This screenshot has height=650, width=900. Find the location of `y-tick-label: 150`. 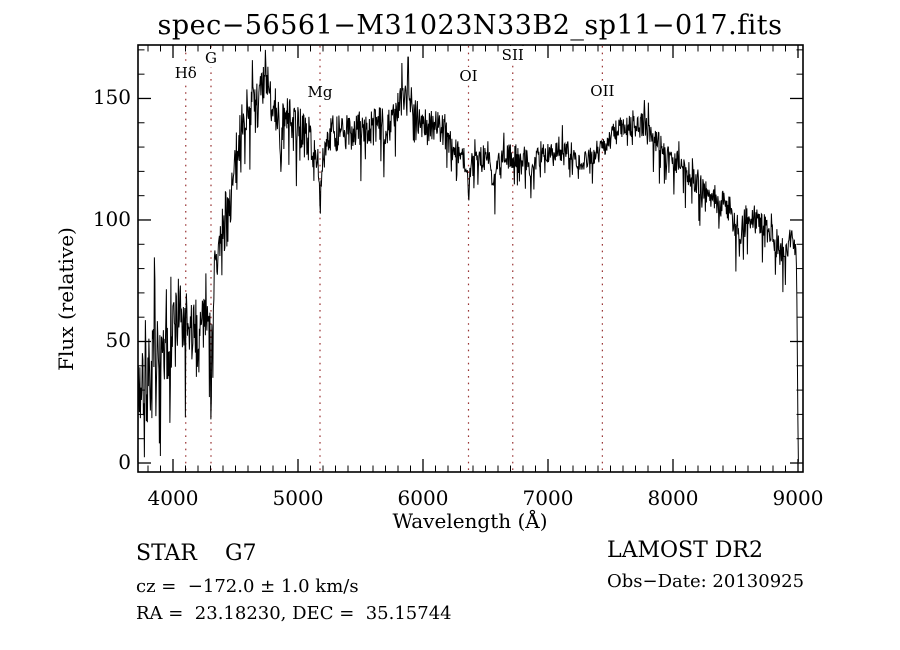

y-tick-label: 150 is located at coordinates (111, 97).